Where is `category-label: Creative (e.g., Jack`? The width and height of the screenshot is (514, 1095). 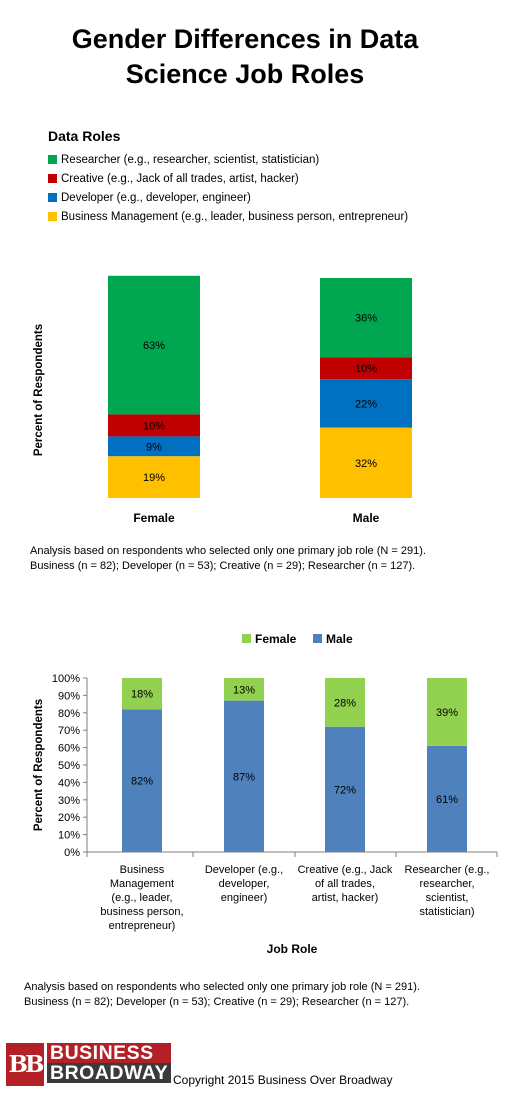 category-label: Creative (e.g., Jack is located at coordinates (345, 870).